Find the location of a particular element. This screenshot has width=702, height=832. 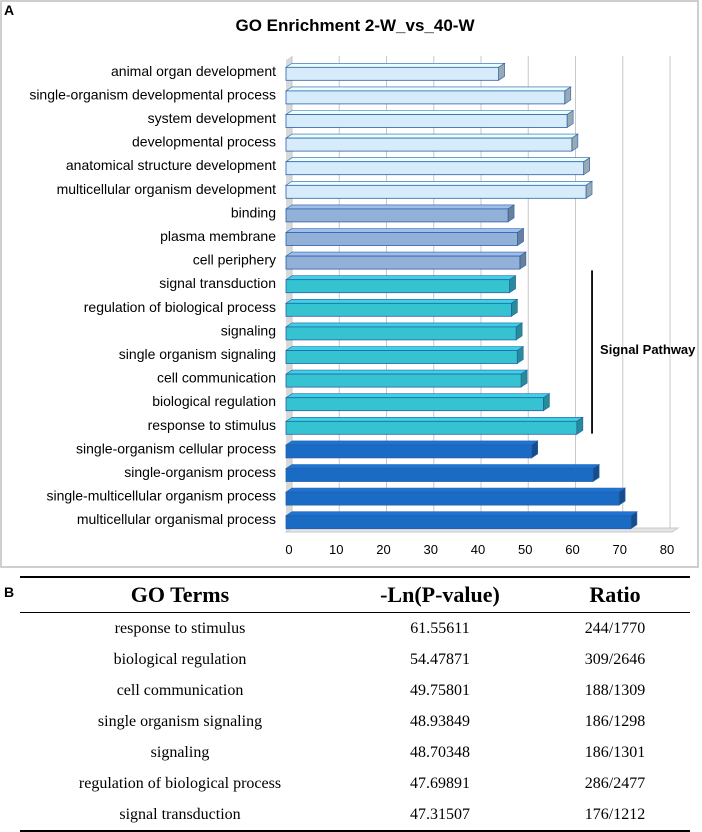

cell-ratio: 309/2646 is located at coordinates (615, 659).